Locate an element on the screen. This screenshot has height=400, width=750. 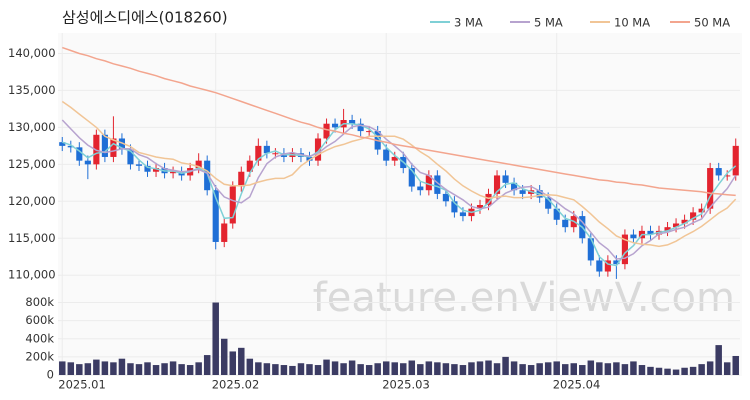
y-tick-label: 400k is located at coordinates (39, 338).